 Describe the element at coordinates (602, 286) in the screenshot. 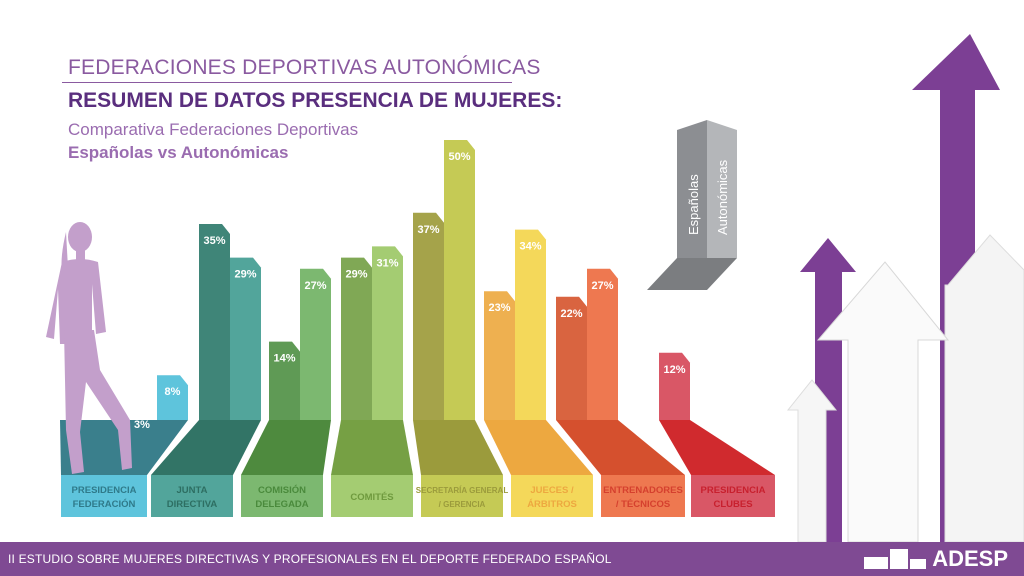

I see `bar-autonomicas-6-label: 27%` at that location.